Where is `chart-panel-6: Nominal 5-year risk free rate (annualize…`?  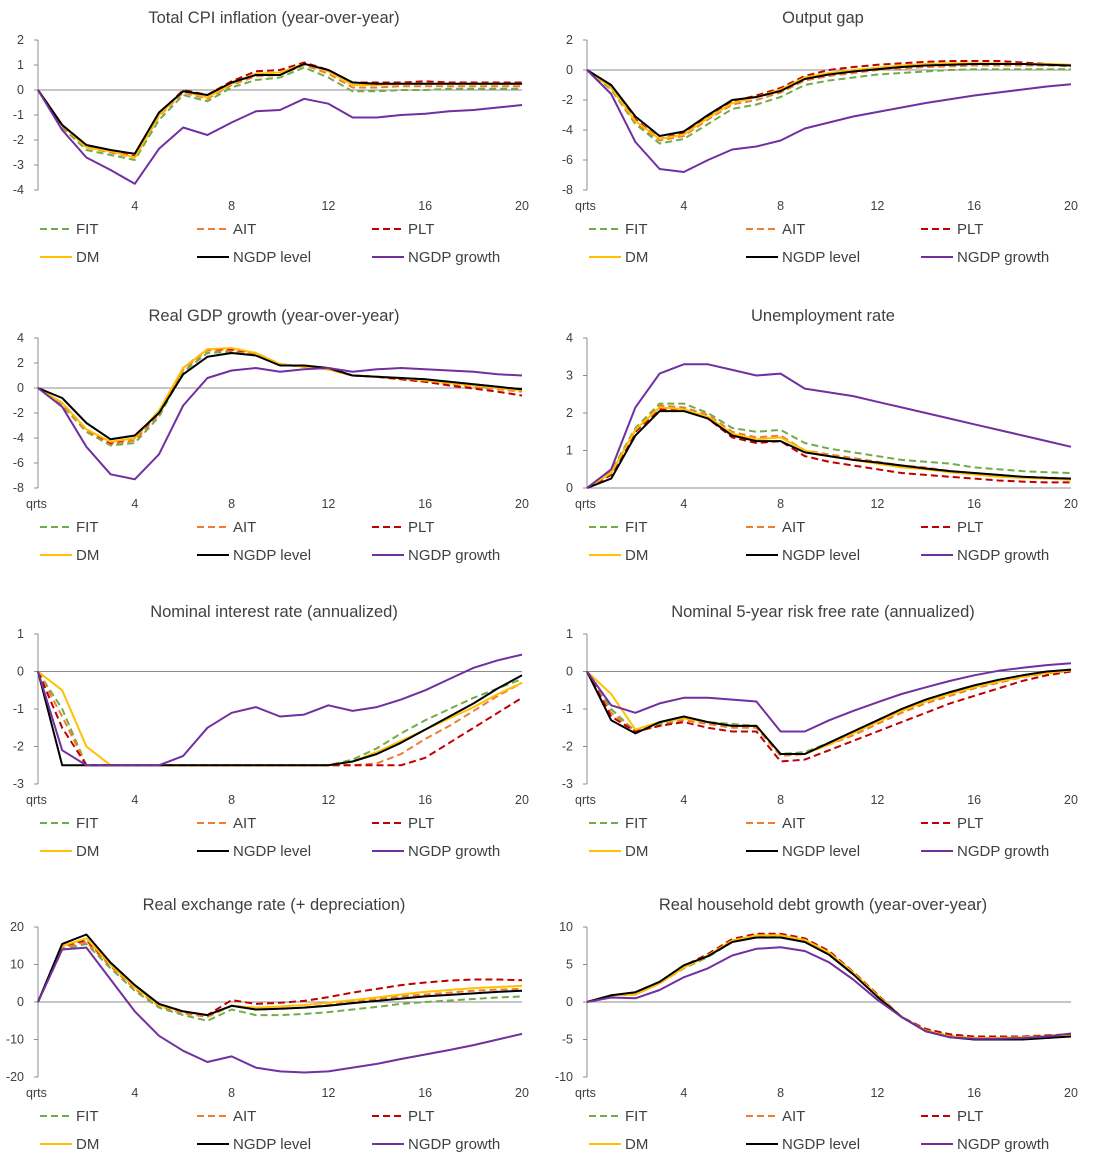
chart-panel-6: Nominal 5-year risk free rate (annualize… is located at coordinates (820, 731).